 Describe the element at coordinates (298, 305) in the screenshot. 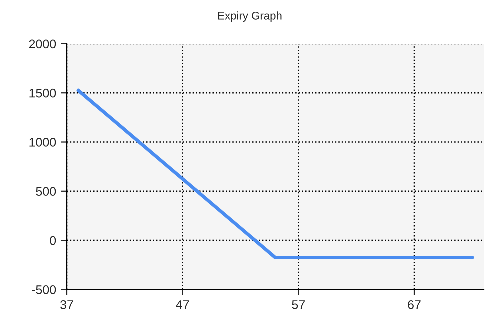

I see `x-tick-label: 57` at that location.